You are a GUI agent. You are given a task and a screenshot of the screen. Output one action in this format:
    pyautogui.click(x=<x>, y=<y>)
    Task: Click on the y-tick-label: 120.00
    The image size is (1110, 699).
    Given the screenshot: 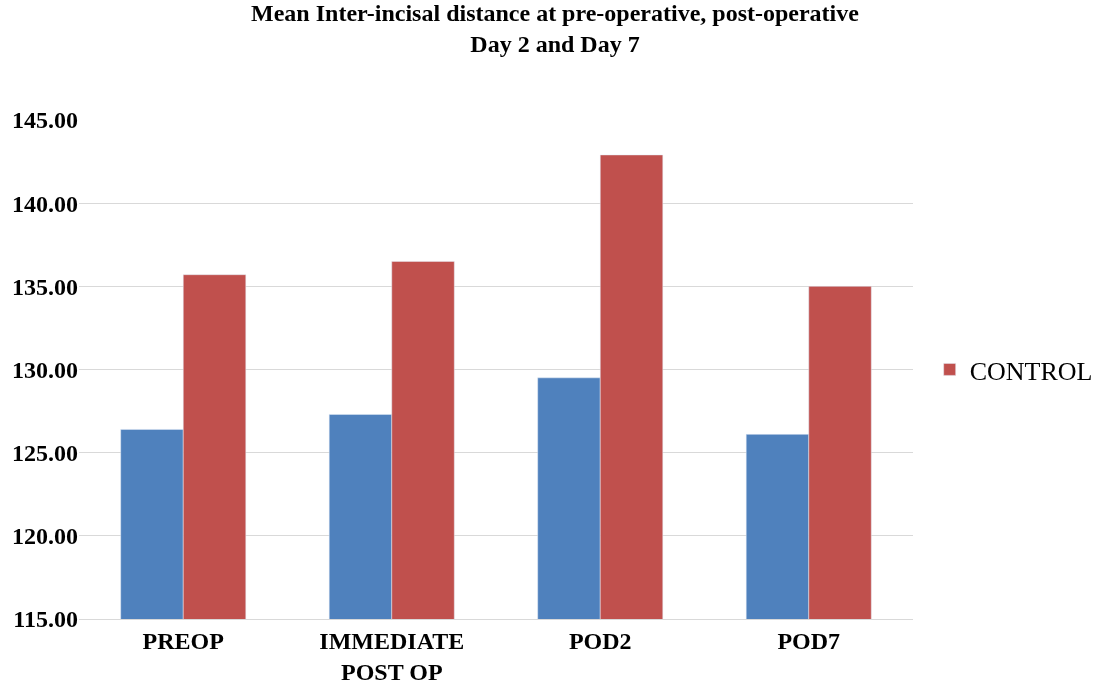 What is the action you would take?
    pyautogui.click(x=45, y=536)
    